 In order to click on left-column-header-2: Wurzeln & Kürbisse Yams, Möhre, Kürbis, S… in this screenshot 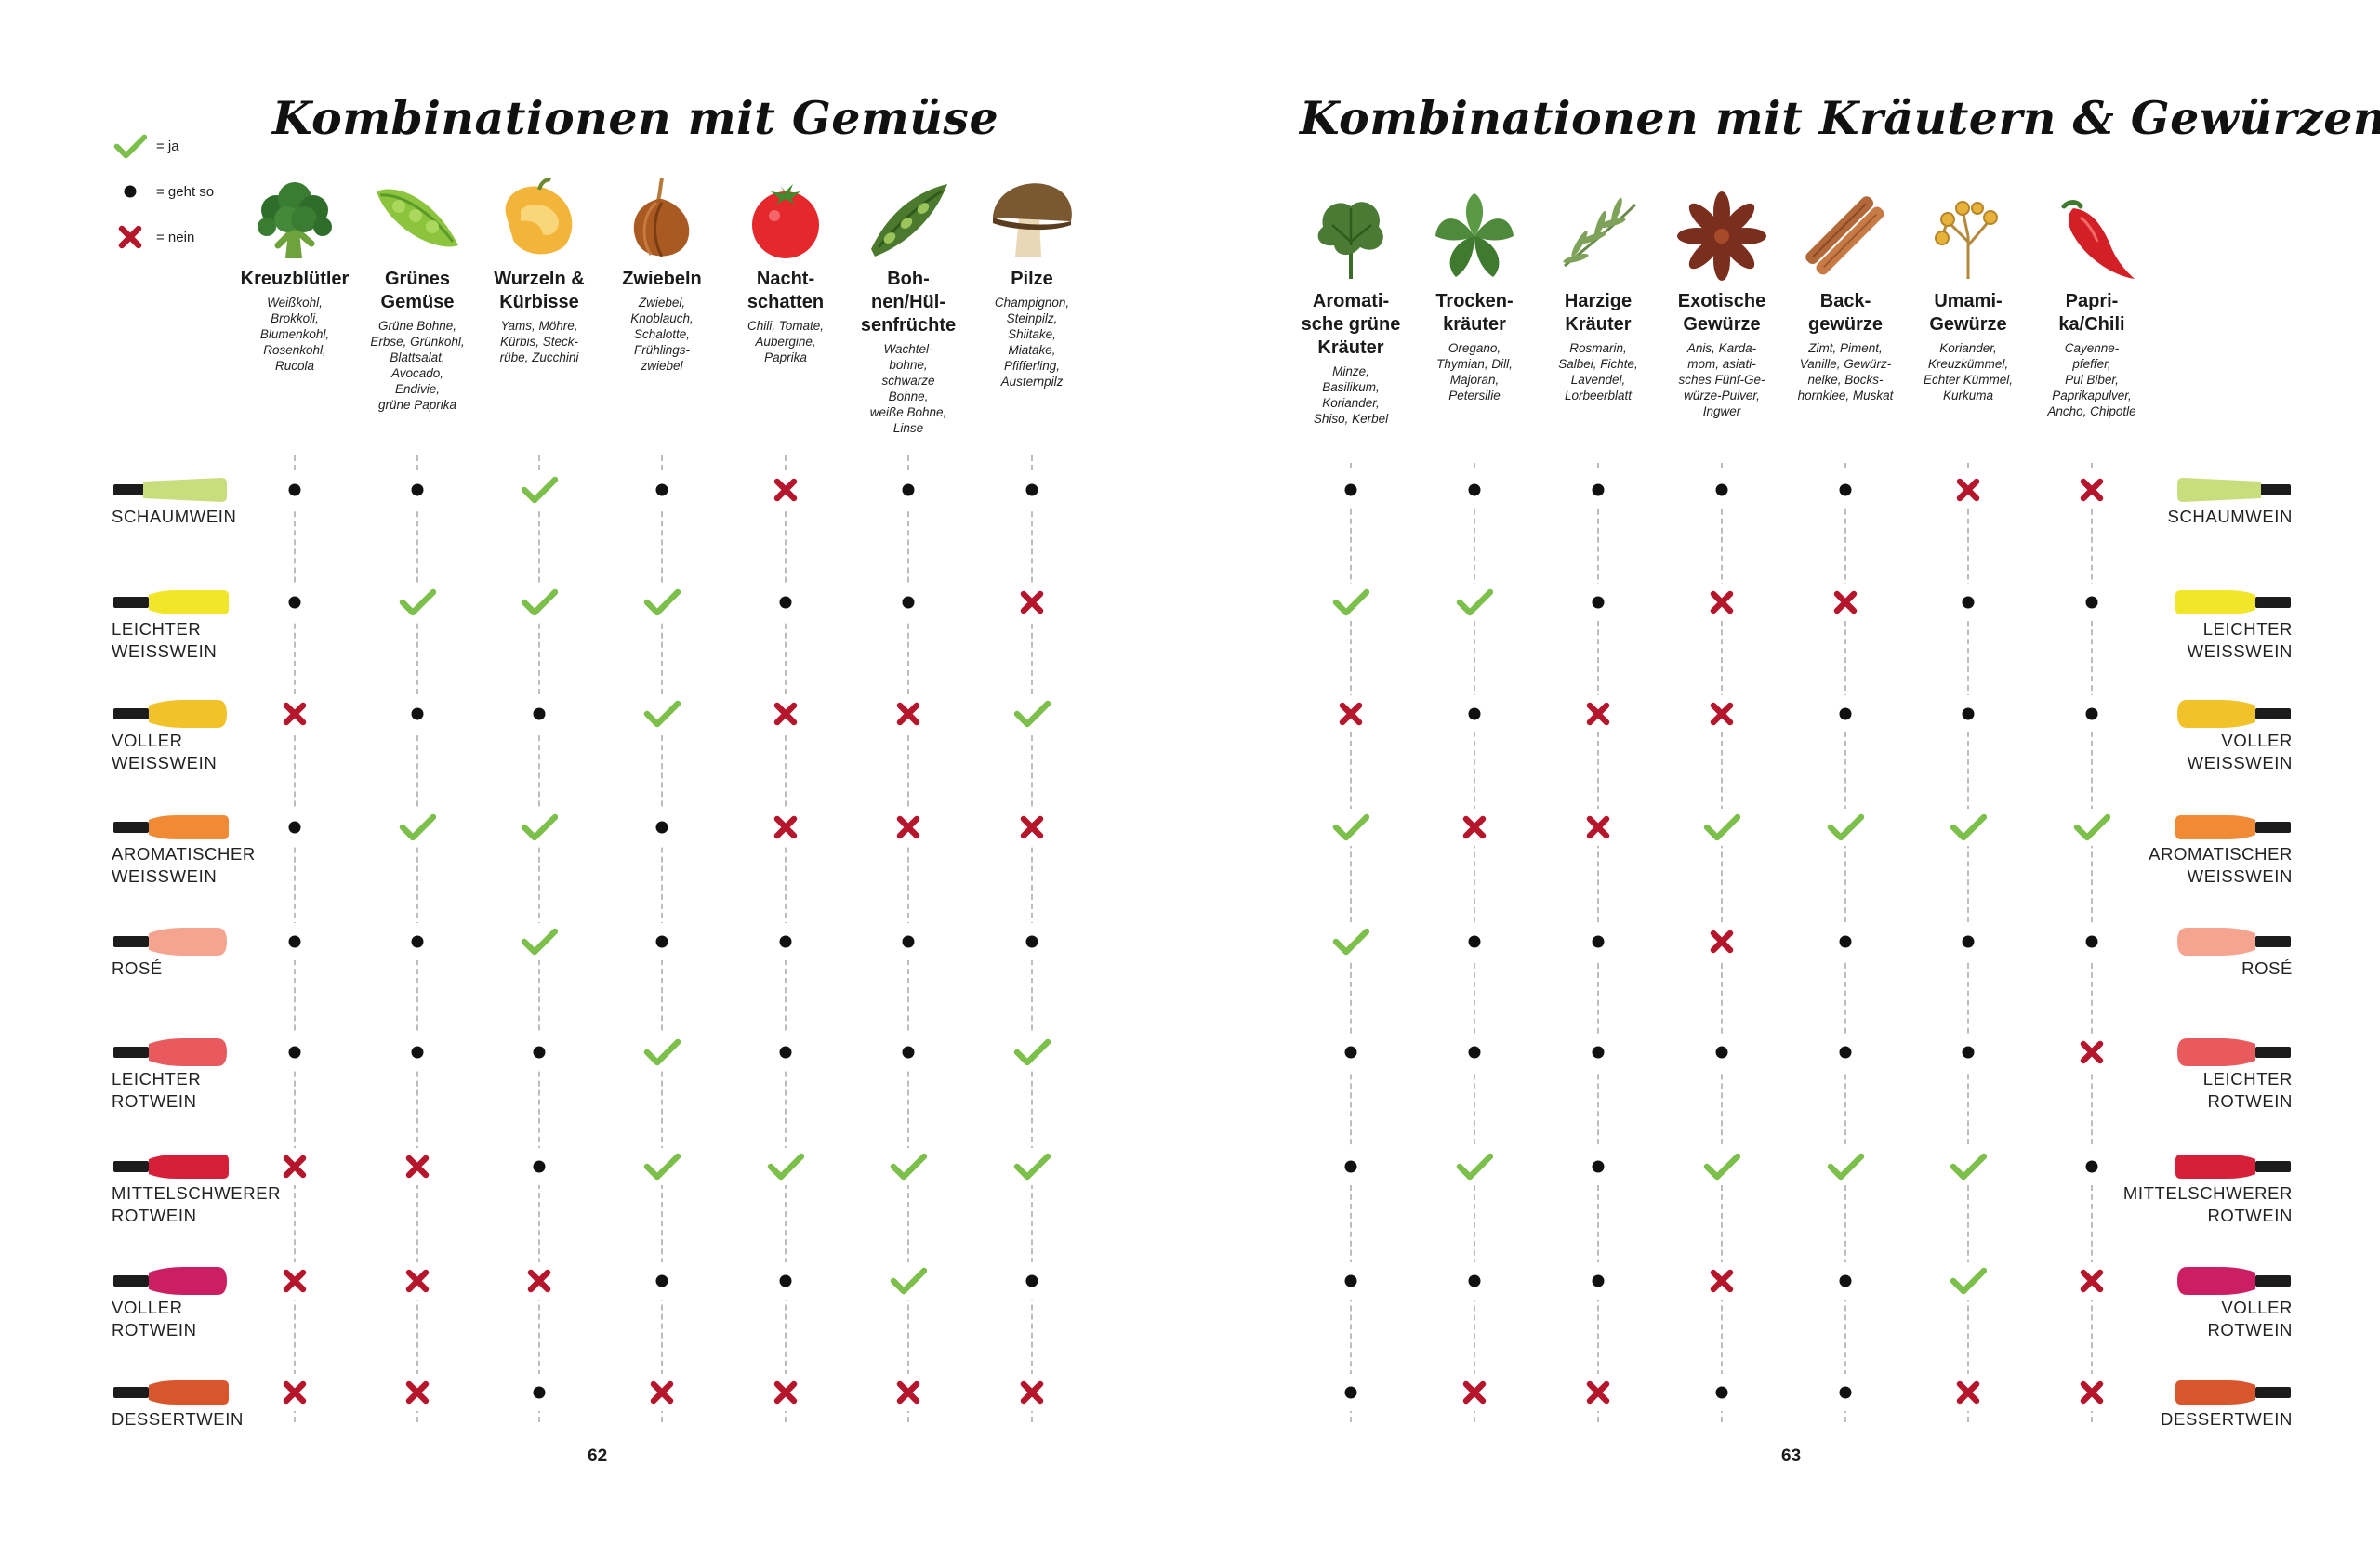, I will do `click(539, 269)`.